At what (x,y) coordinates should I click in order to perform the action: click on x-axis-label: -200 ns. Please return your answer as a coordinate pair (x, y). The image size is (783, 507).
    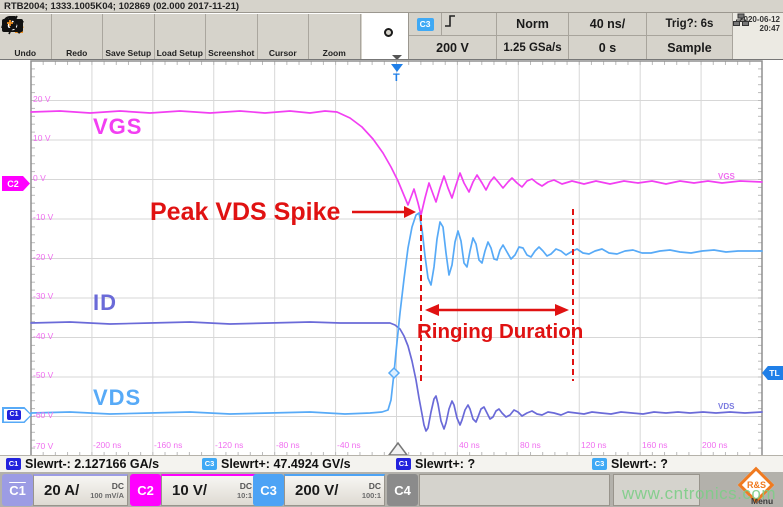
    Looking at the image, I should click on (107, 445).